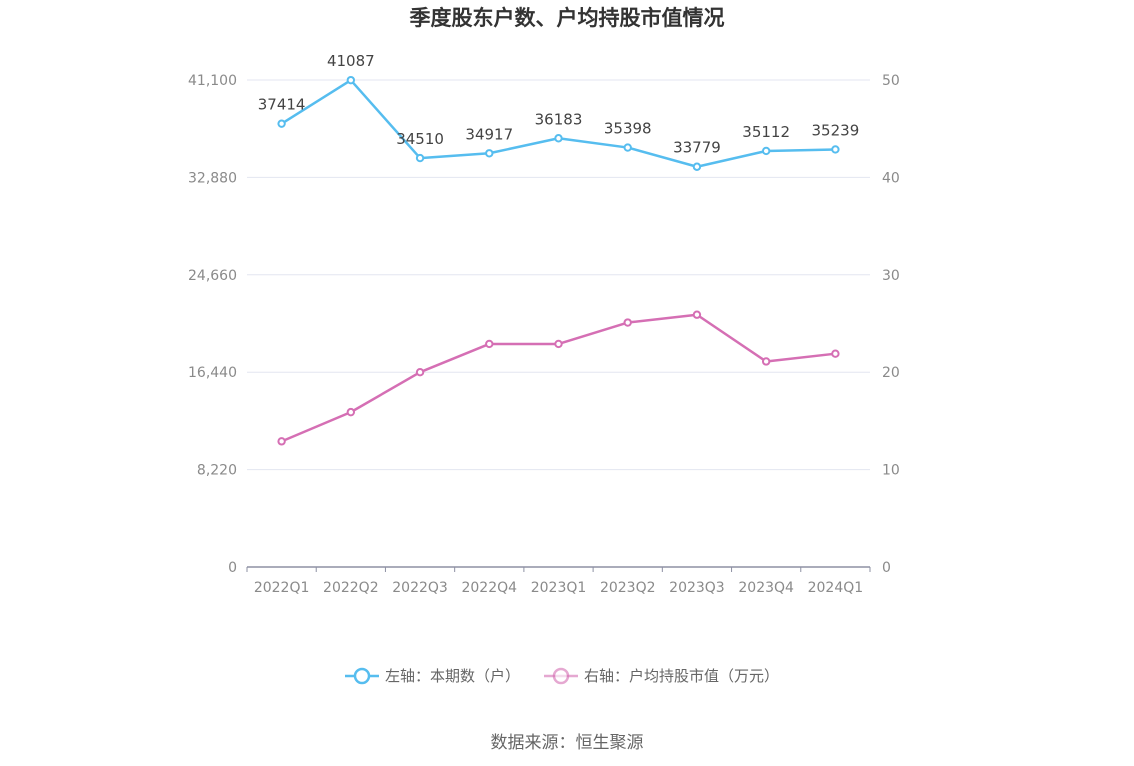 The width and height of the screenshot is (1134, 766). What do you see at coordinates (567, 18) in the screenshot?
I see `chart-title: 季度股东户数、户均持股市值情况` at bounding box center [567, 18].